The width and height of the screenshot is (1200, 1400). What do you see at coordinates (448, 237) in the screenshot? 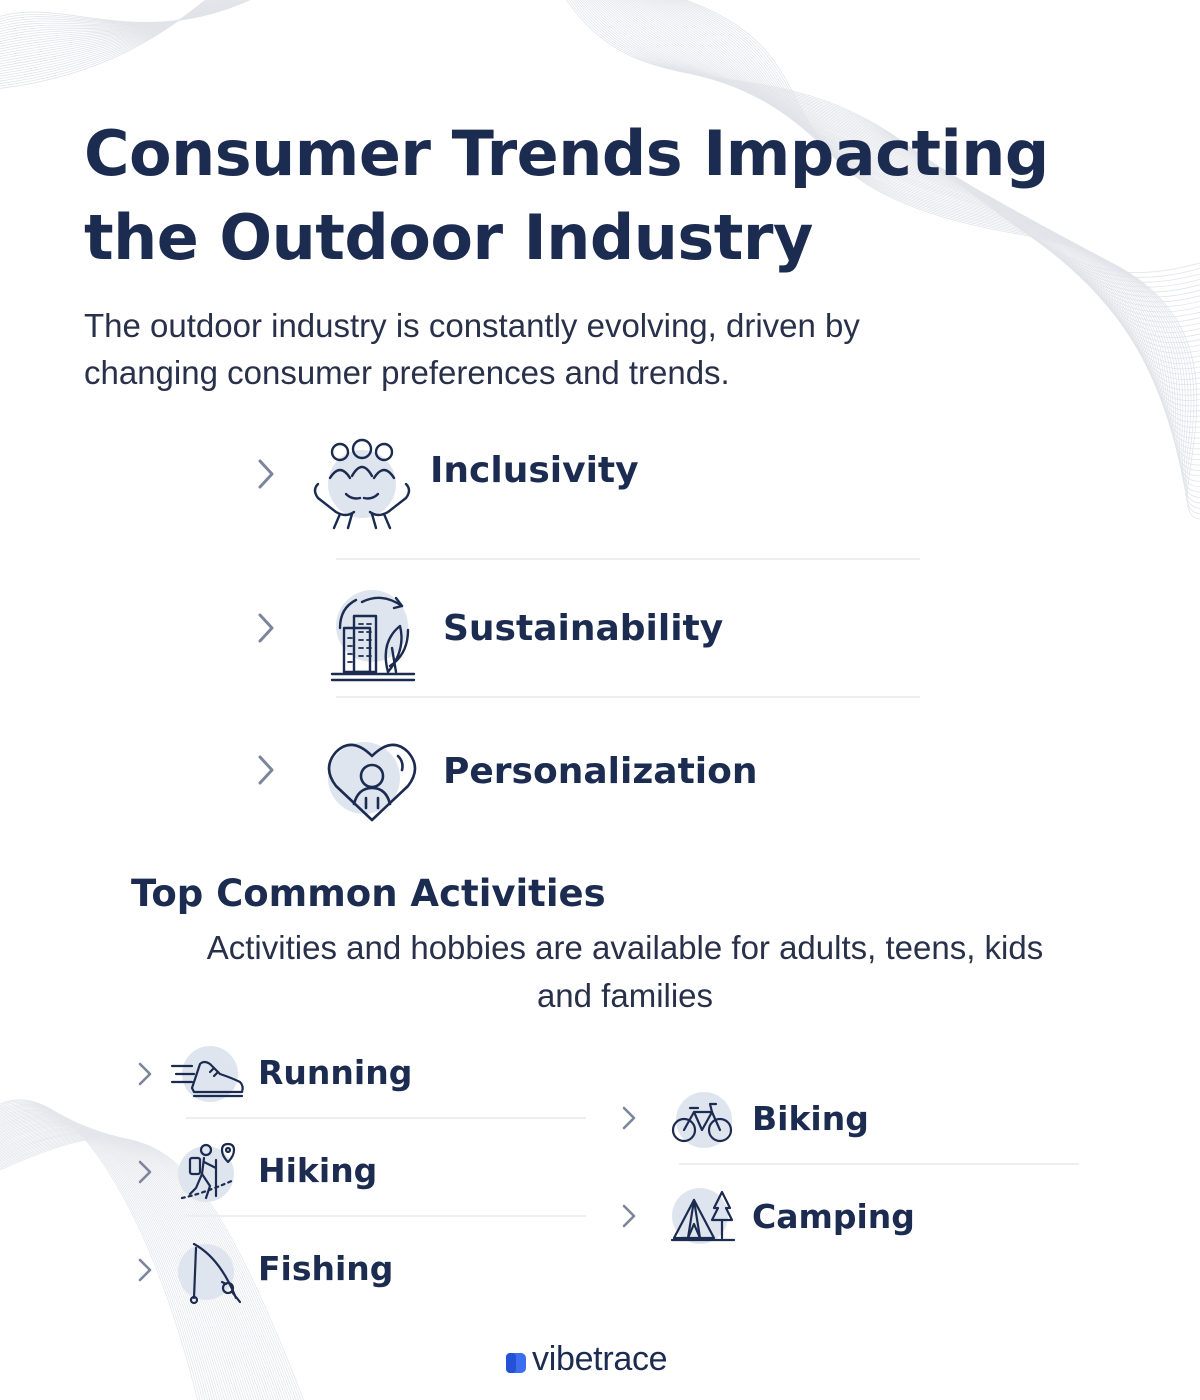
I see `title-line-2: the Outdoor Industry` at bounding box center [448, 237].